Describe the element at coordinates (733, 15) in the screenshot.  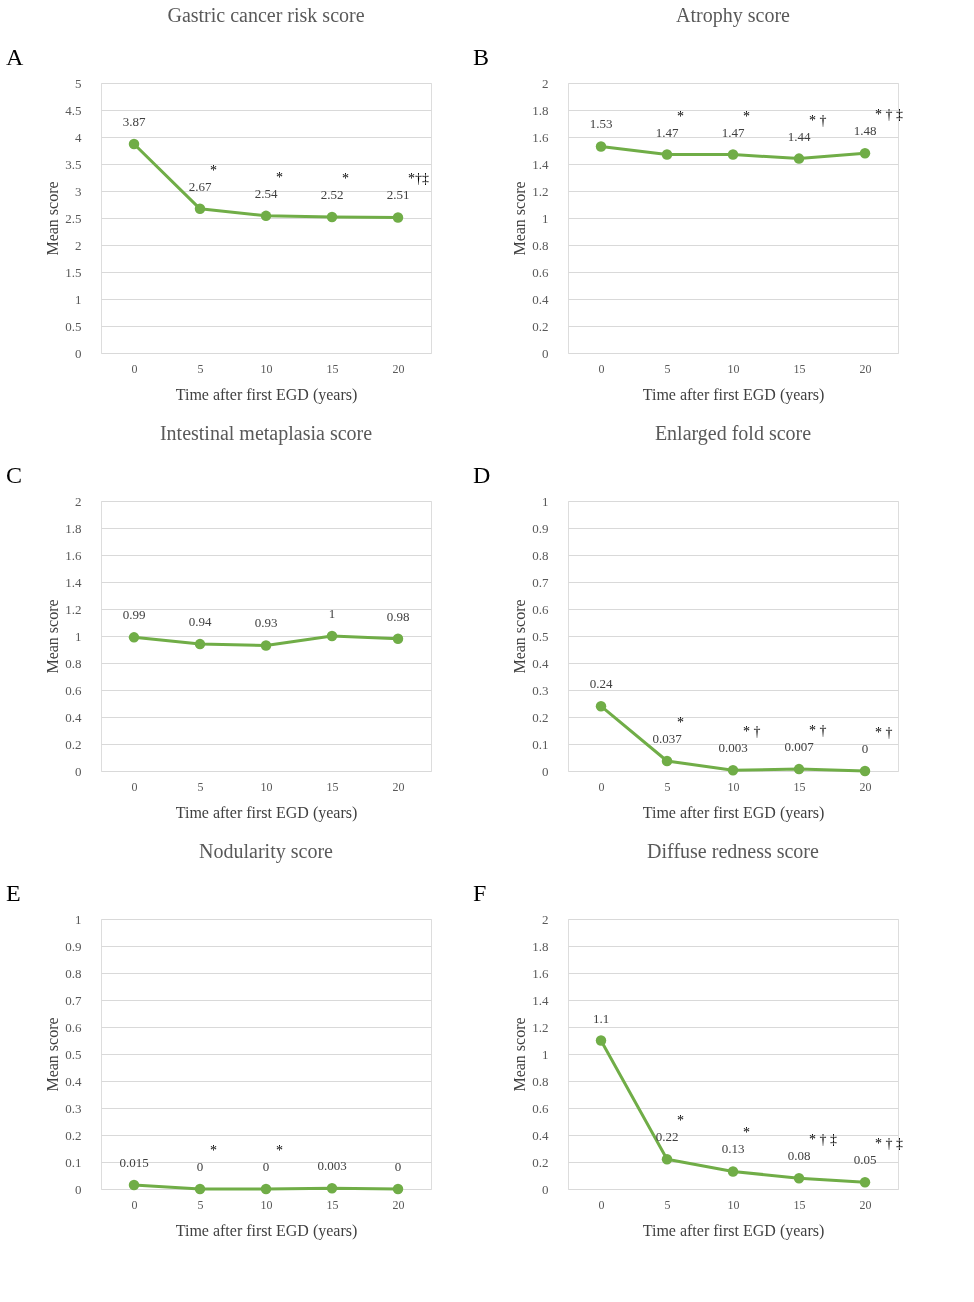
I see `chart-title: Atrophy score` at that location.